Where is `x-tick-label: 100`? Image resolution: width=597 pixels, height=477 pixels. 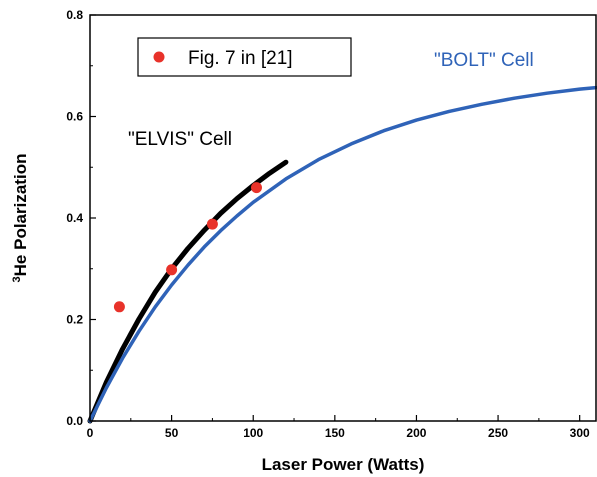
x-tick-label: 100 is located at coordinates (253, 433).